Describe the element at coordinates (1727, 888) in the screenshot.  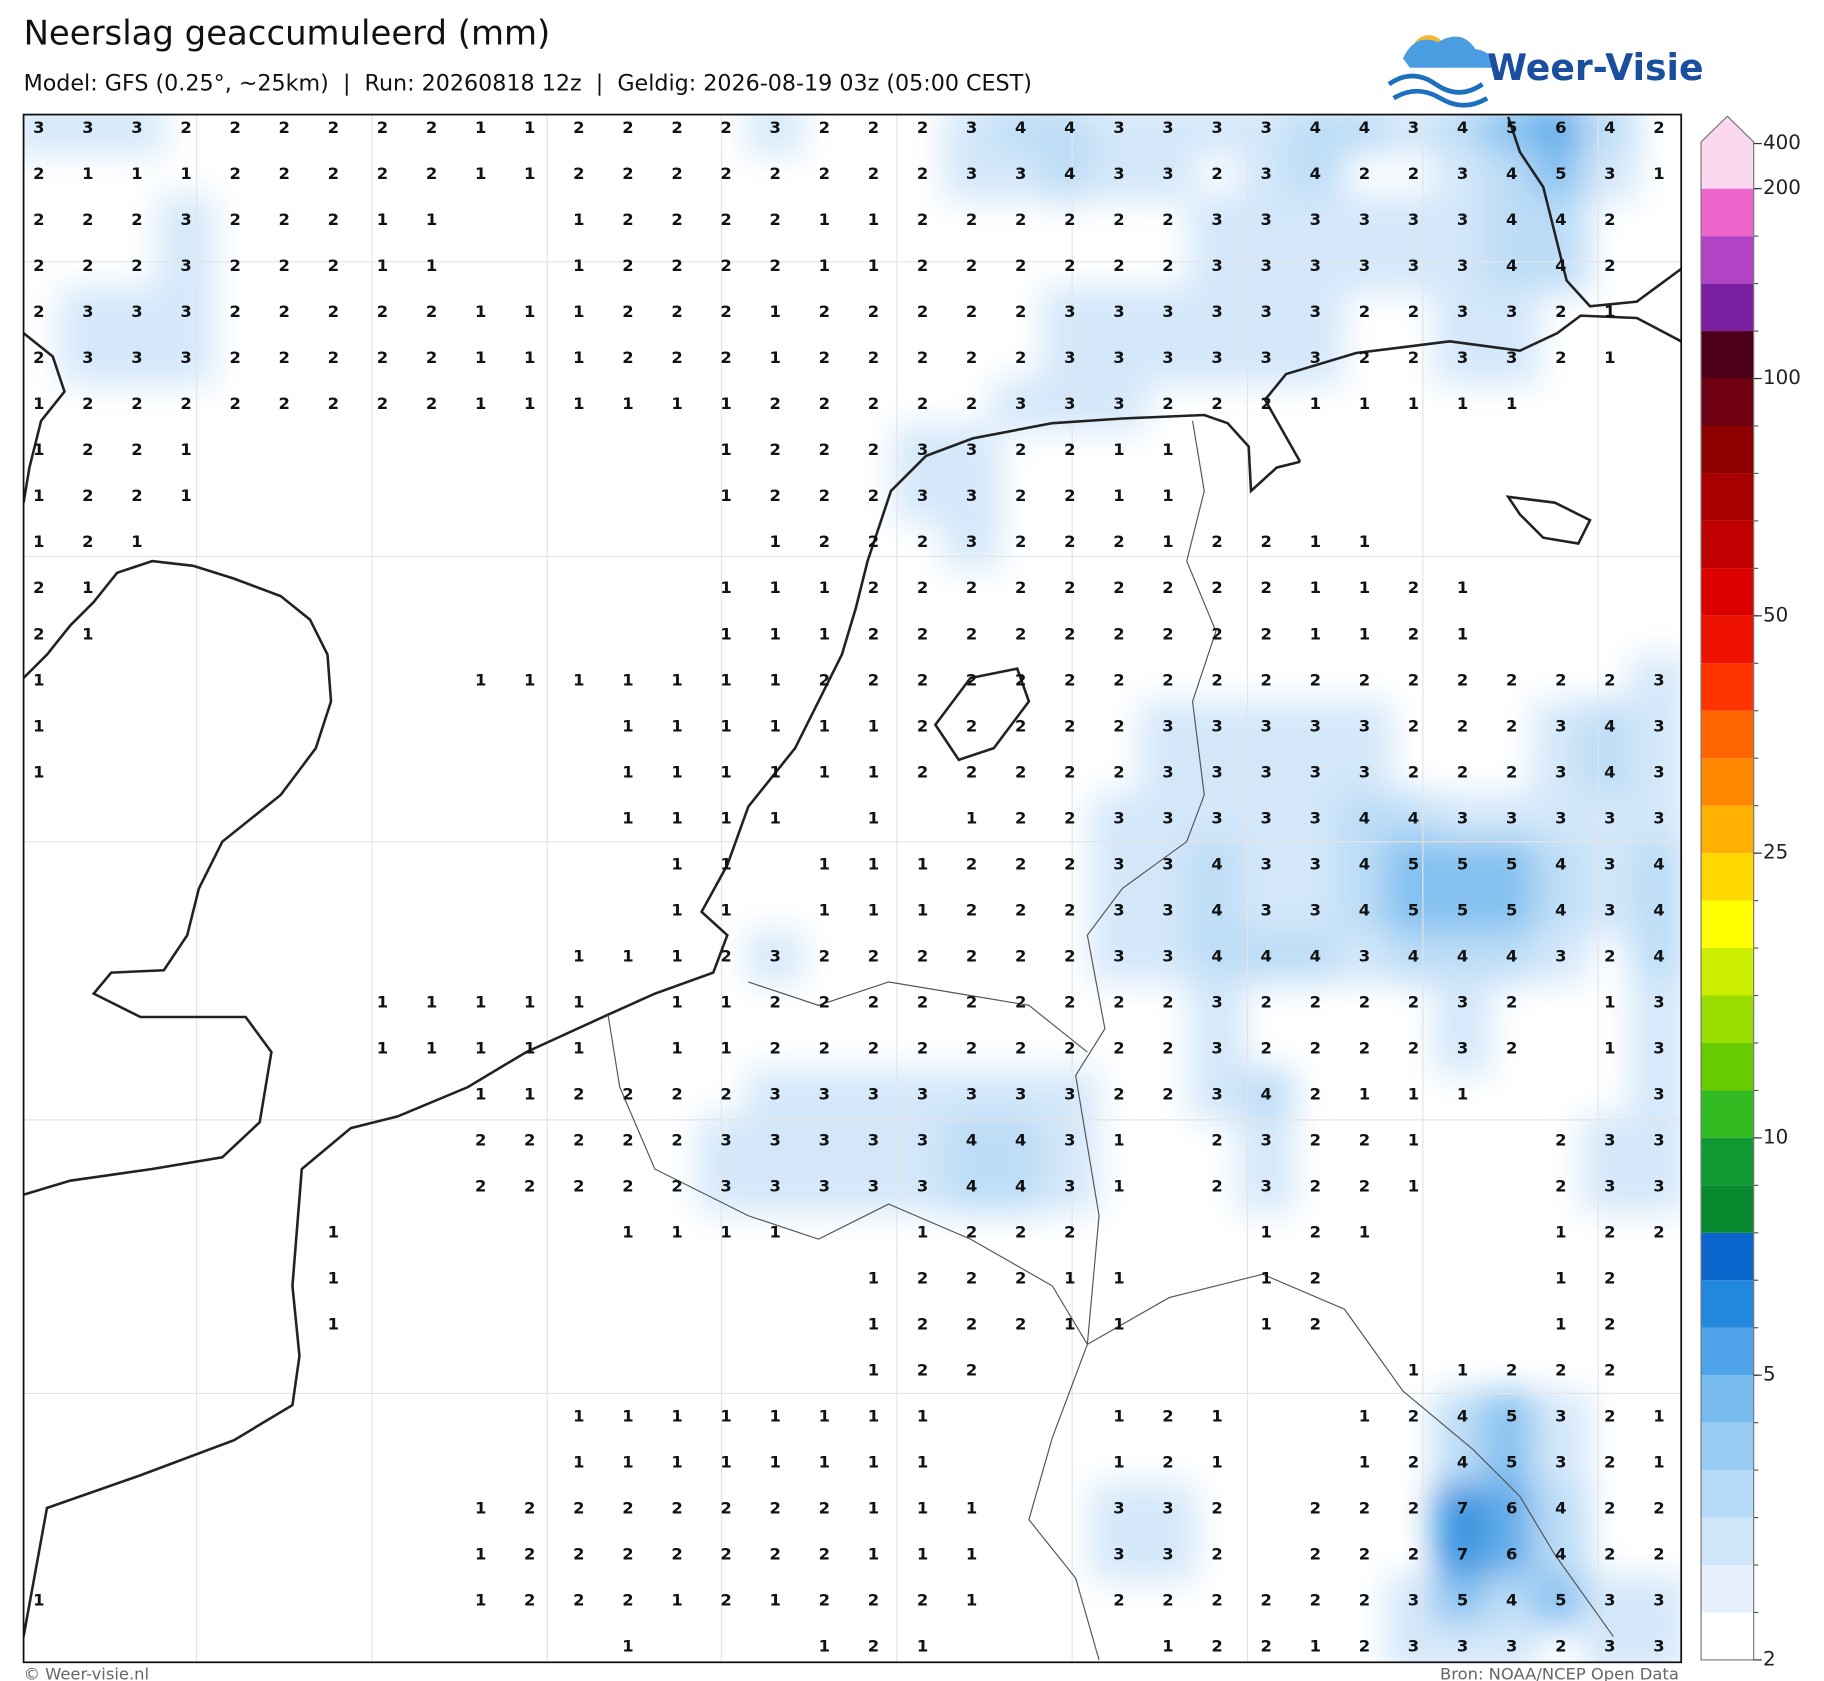
I see `colorbar-outline` at that location.